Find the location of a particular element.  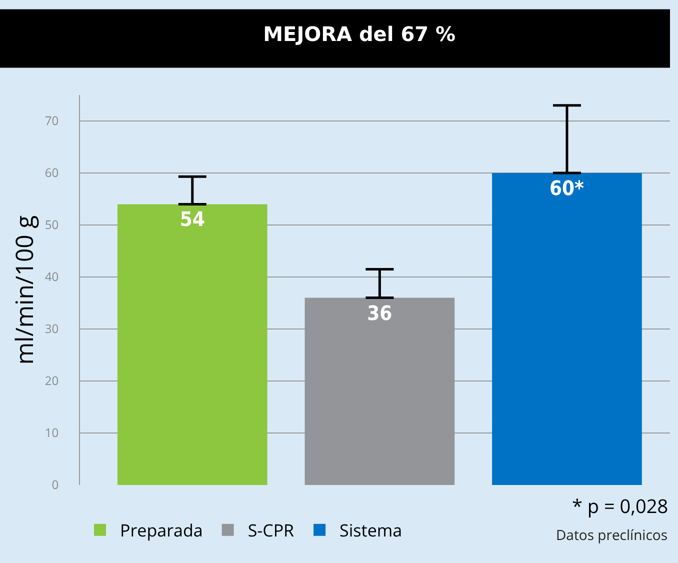

y-tick-label: 30 is located at coordinates (51, 329).